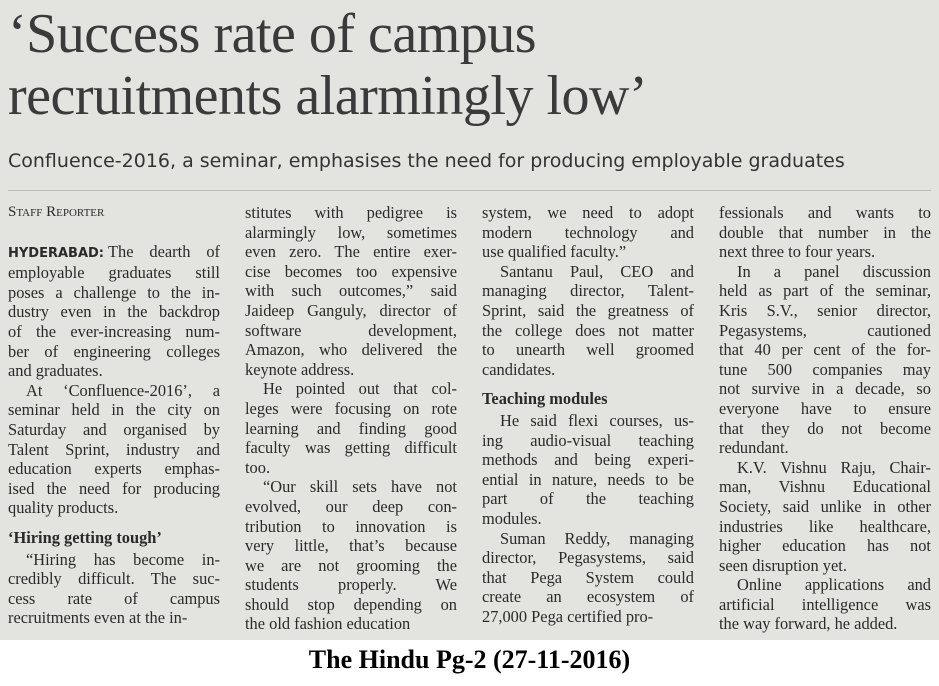 The width and height of the screenshot is (939, 686). I want to click on text-line: the college does not matter, so click(588, 331).